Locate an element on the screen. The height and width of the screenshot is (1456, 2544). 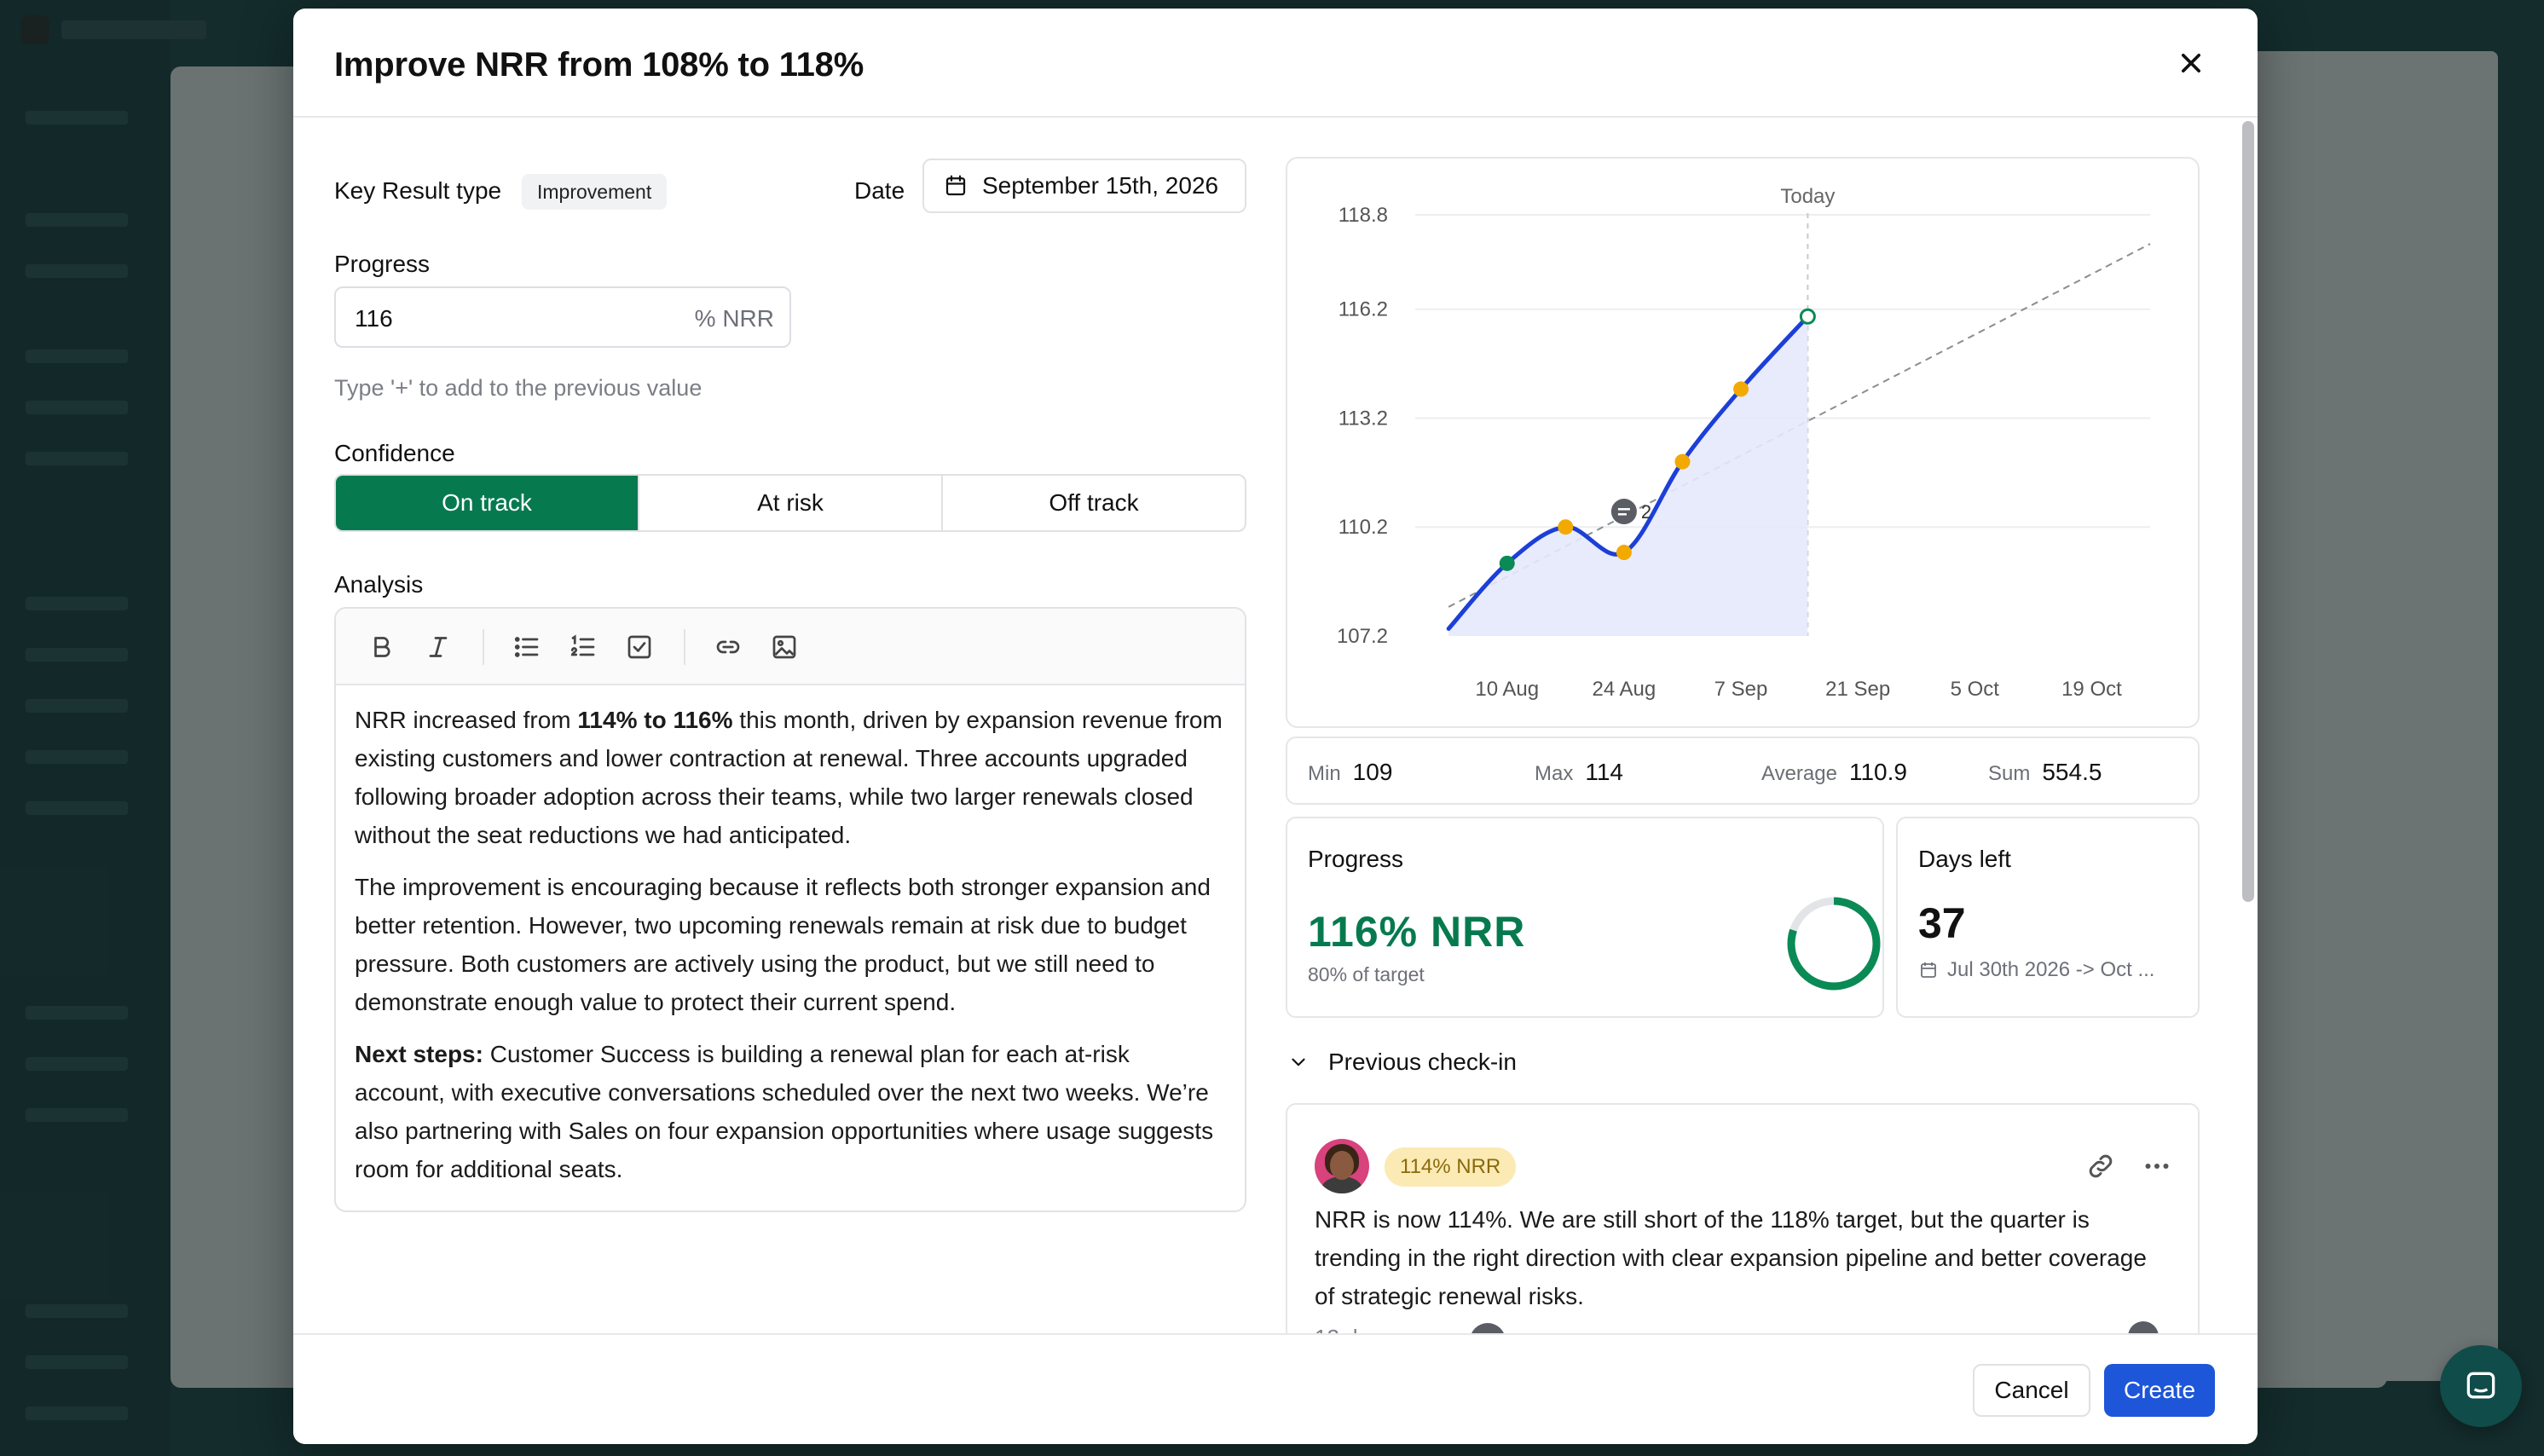
numbered-list-button is located at coordinates (583, 647).